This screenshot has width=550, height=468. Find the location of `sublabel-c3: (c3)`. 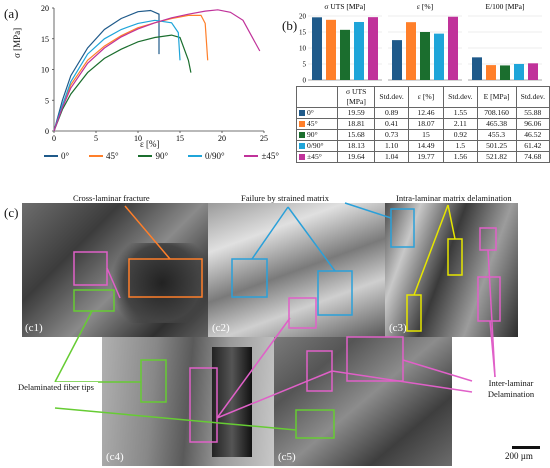

sublabel-c3: (c3) is located at coordinates (398, 328).